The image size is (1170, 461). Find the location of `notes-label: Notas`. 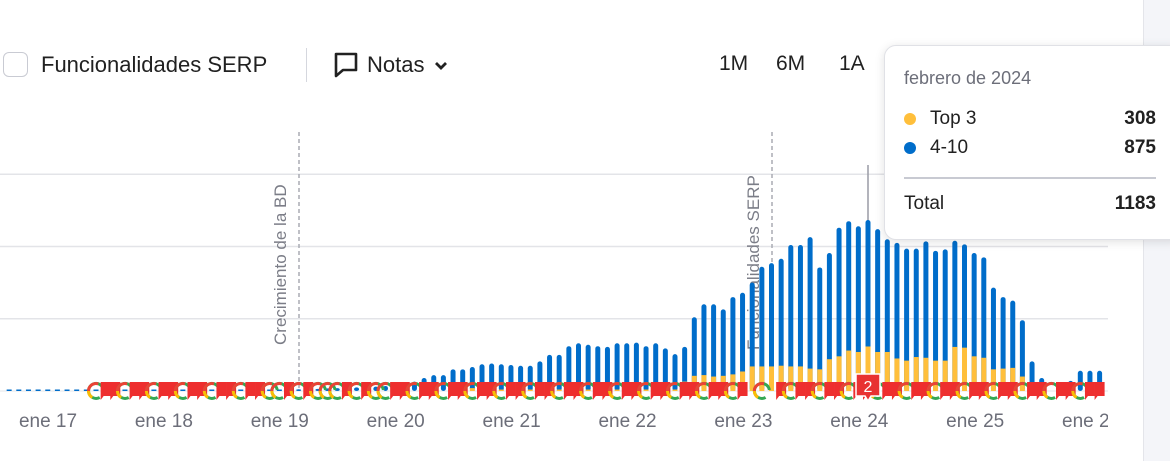

notes-label: Notas is located at coordinates (396, 64).